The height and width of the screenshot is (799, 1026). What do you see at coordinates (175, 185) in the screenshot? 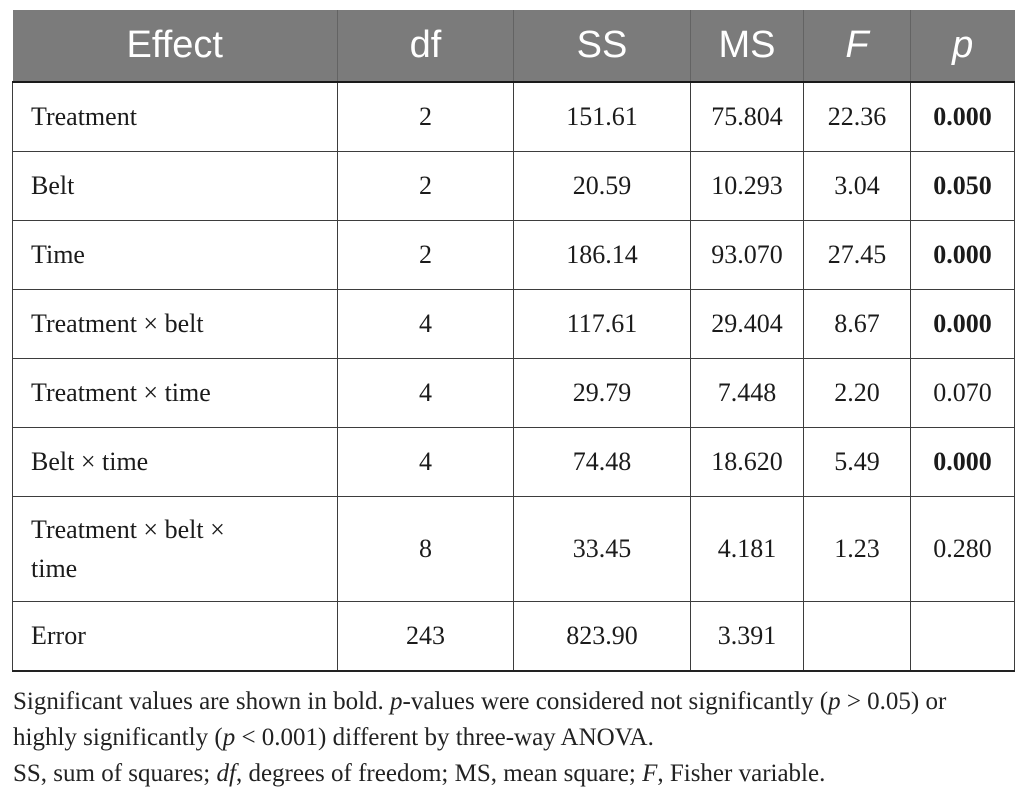
I see `cell-effect: Belt` at bounding box center [175, 185].